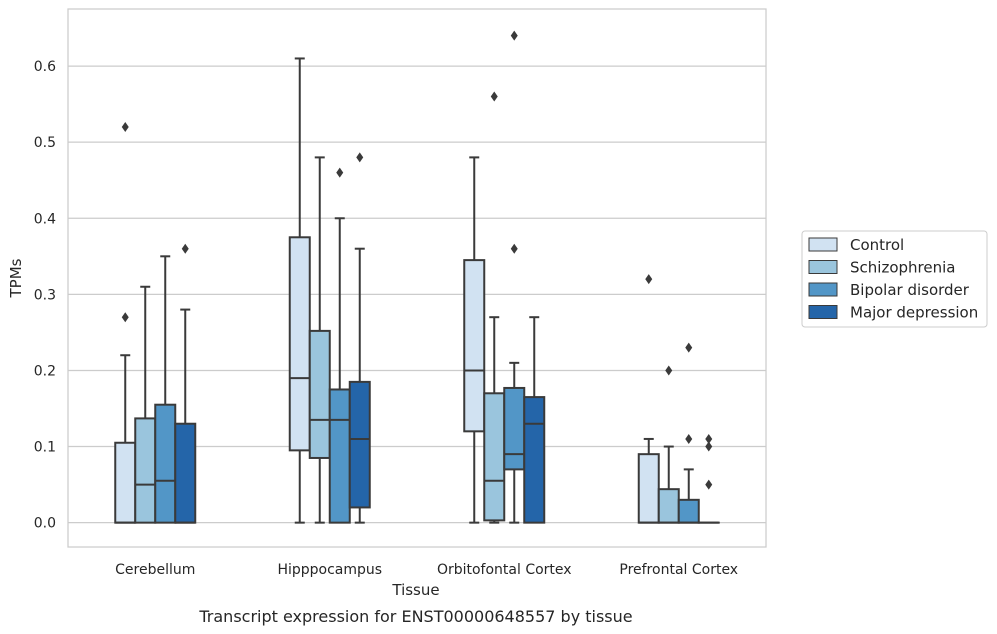 The image size is (997, 634). I want to click on y-tick-label: 0.1, so click(45, 448).